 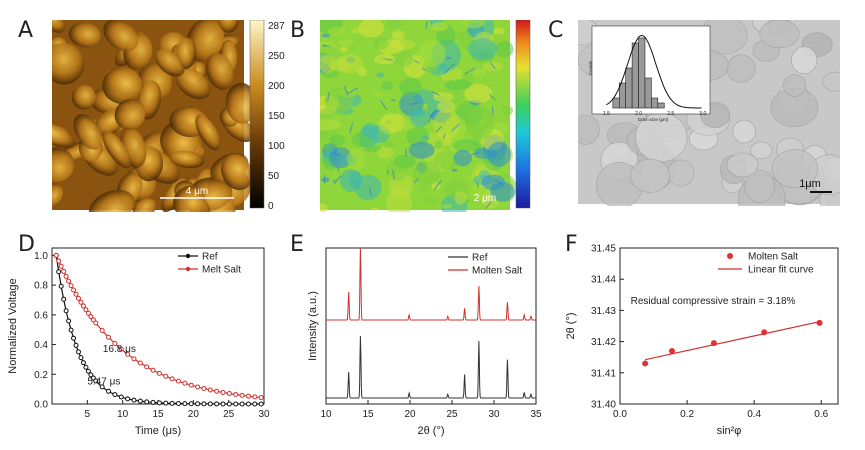 I want to click on potential-map-panel: 2 μm, so click(x=425, y=116).